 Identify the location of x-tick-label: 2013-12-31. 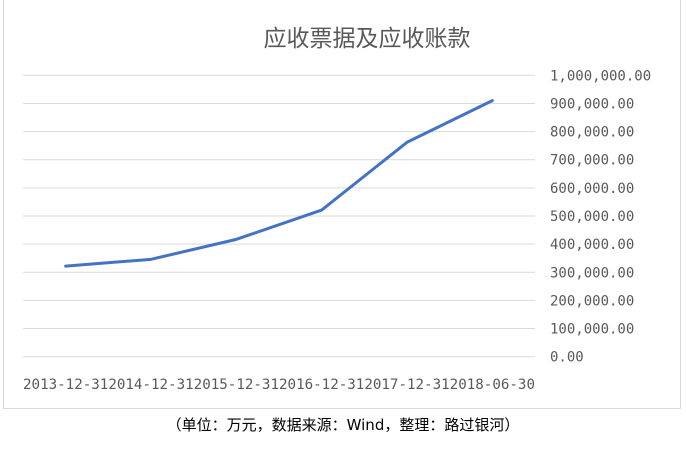
(65, 385).